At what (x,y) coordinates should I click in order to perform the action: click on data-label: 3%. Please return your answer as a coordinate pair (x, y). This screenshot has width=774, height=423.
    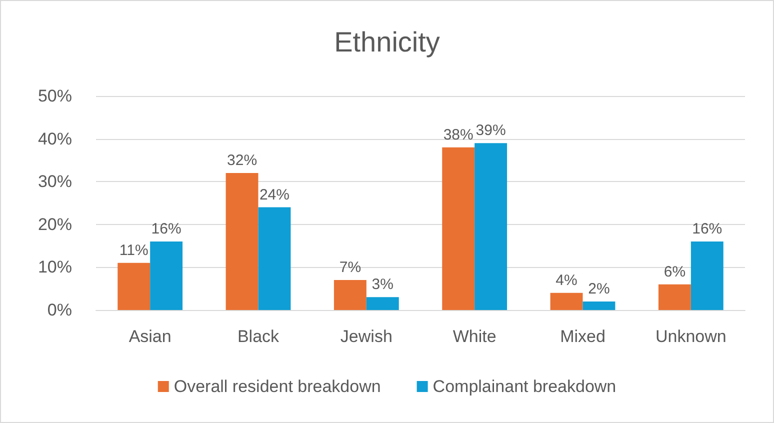
    Looking at the image, I should click on (383, 285).